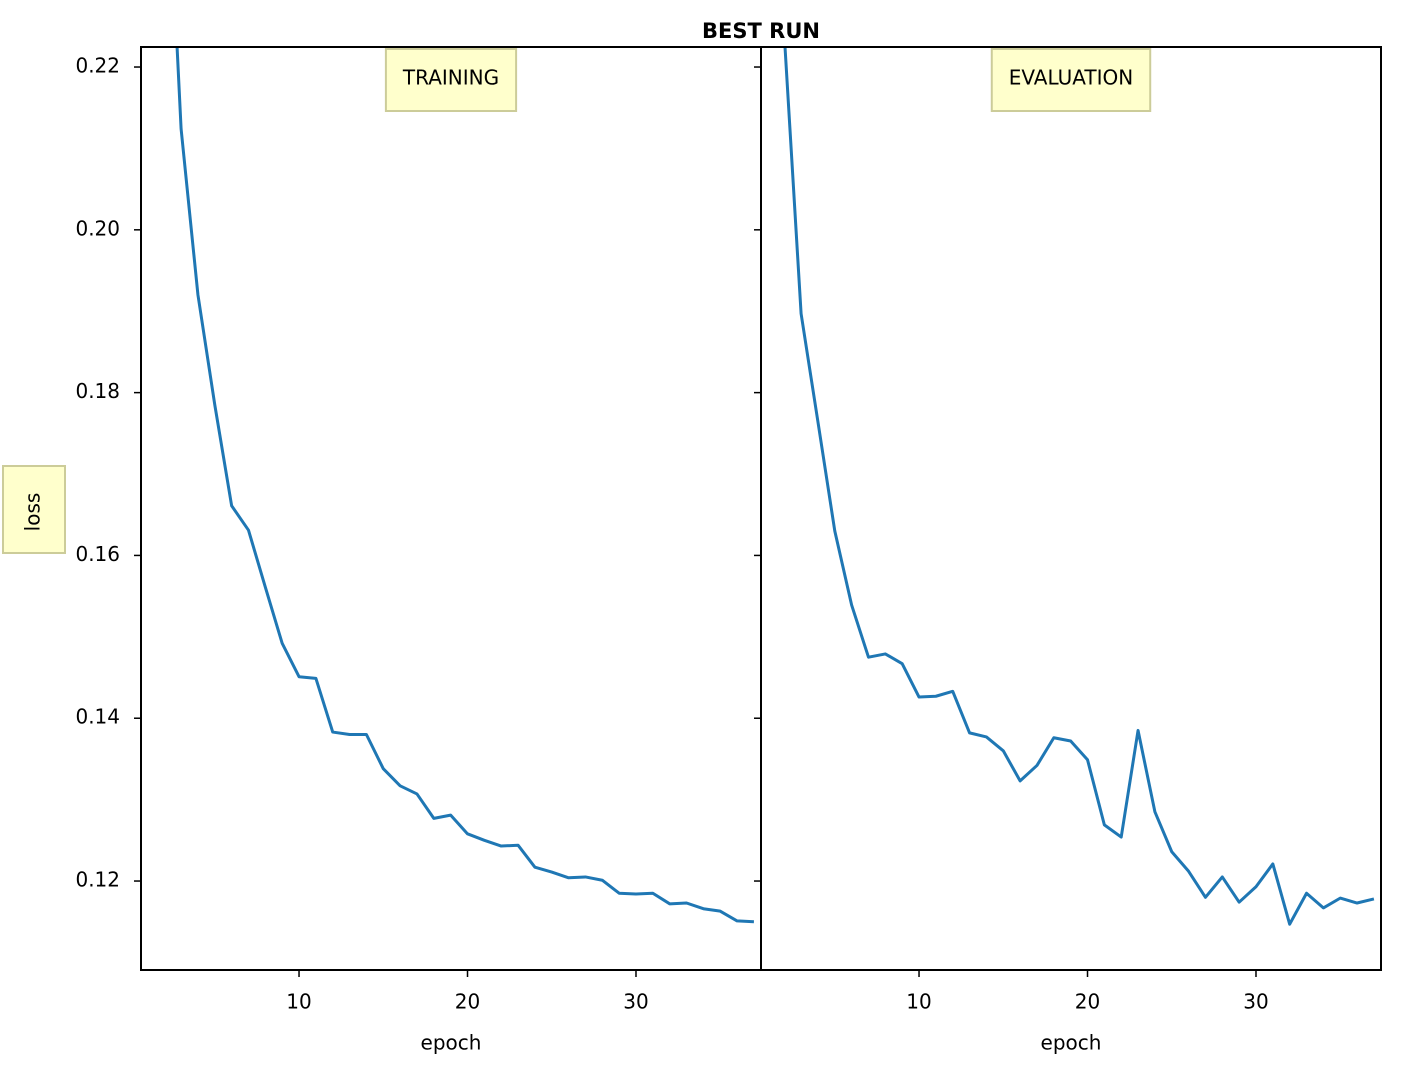 Image resolution: width=1401 pixels, height=1078 pixels. Describe the element at coordinates (97, 717) in the screenshot. I see `y-tick-label: 0.14` at that location.